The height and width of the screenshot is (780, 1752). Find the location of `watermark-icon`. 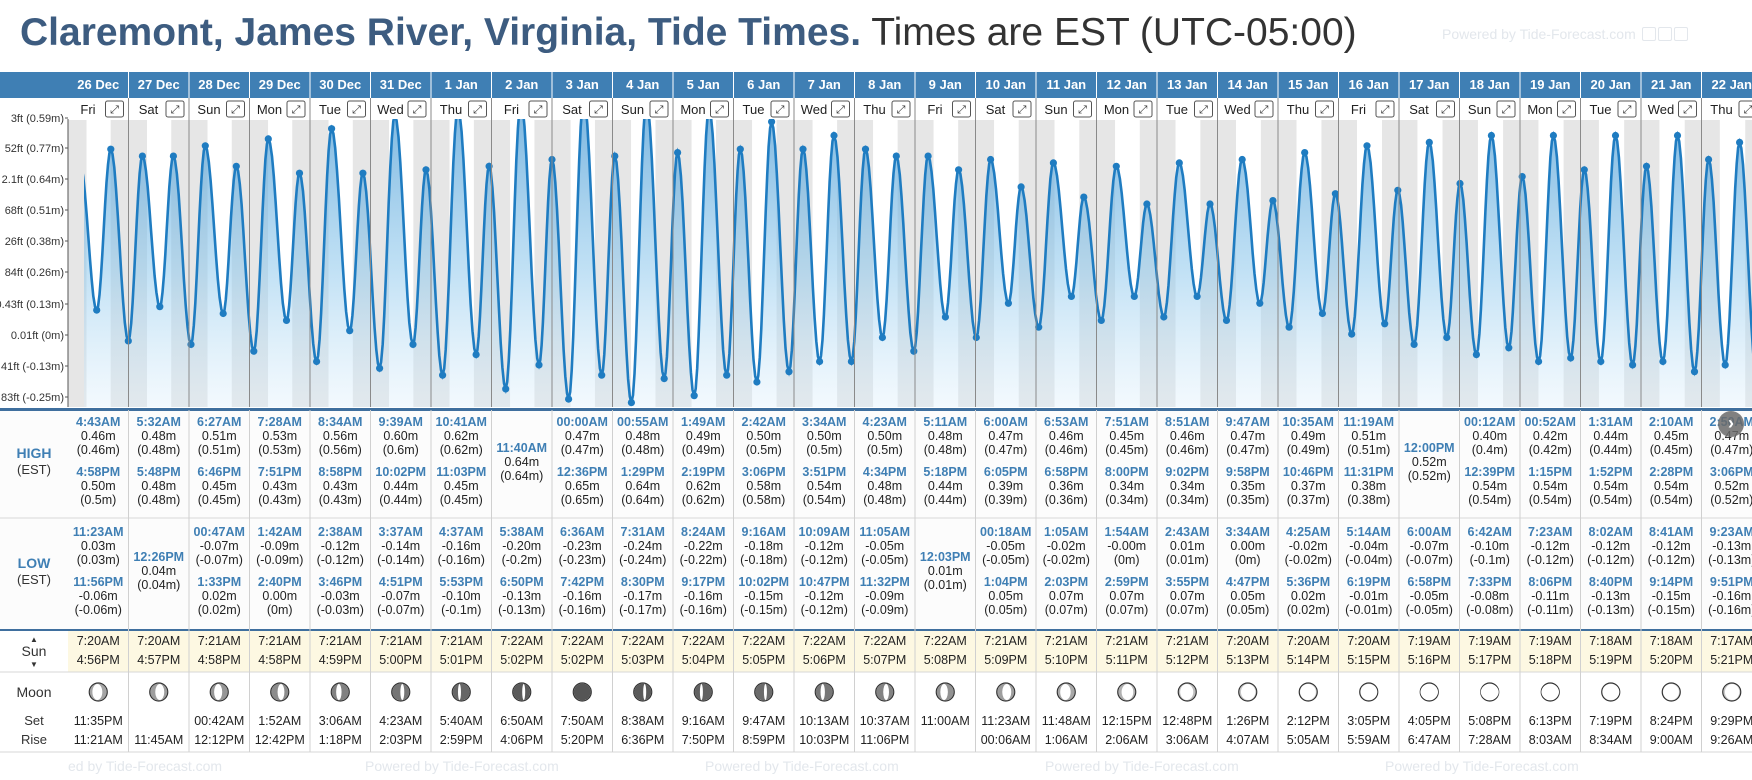

watermark-icon is located at coordinates (1664, 34).